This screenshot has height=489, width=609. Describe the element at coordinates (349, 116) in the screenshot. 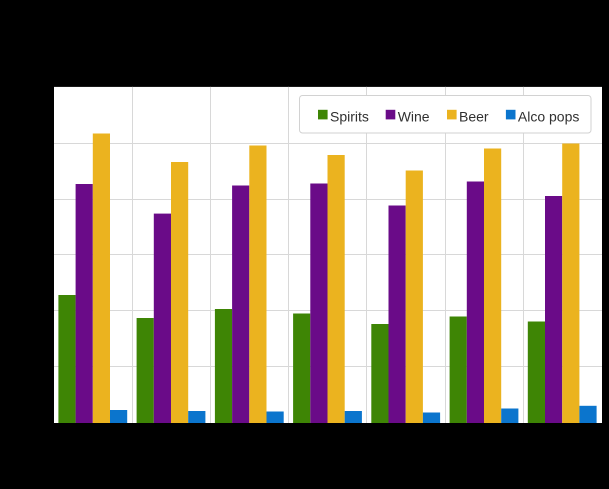

I see `svg-text: Spirits` at that location.